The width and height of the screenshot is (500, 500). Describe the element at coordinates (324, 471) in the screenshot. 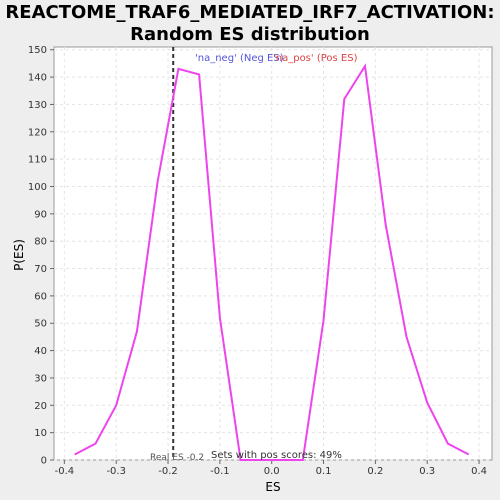

I see `x-tick-label: 0.1` at that location.